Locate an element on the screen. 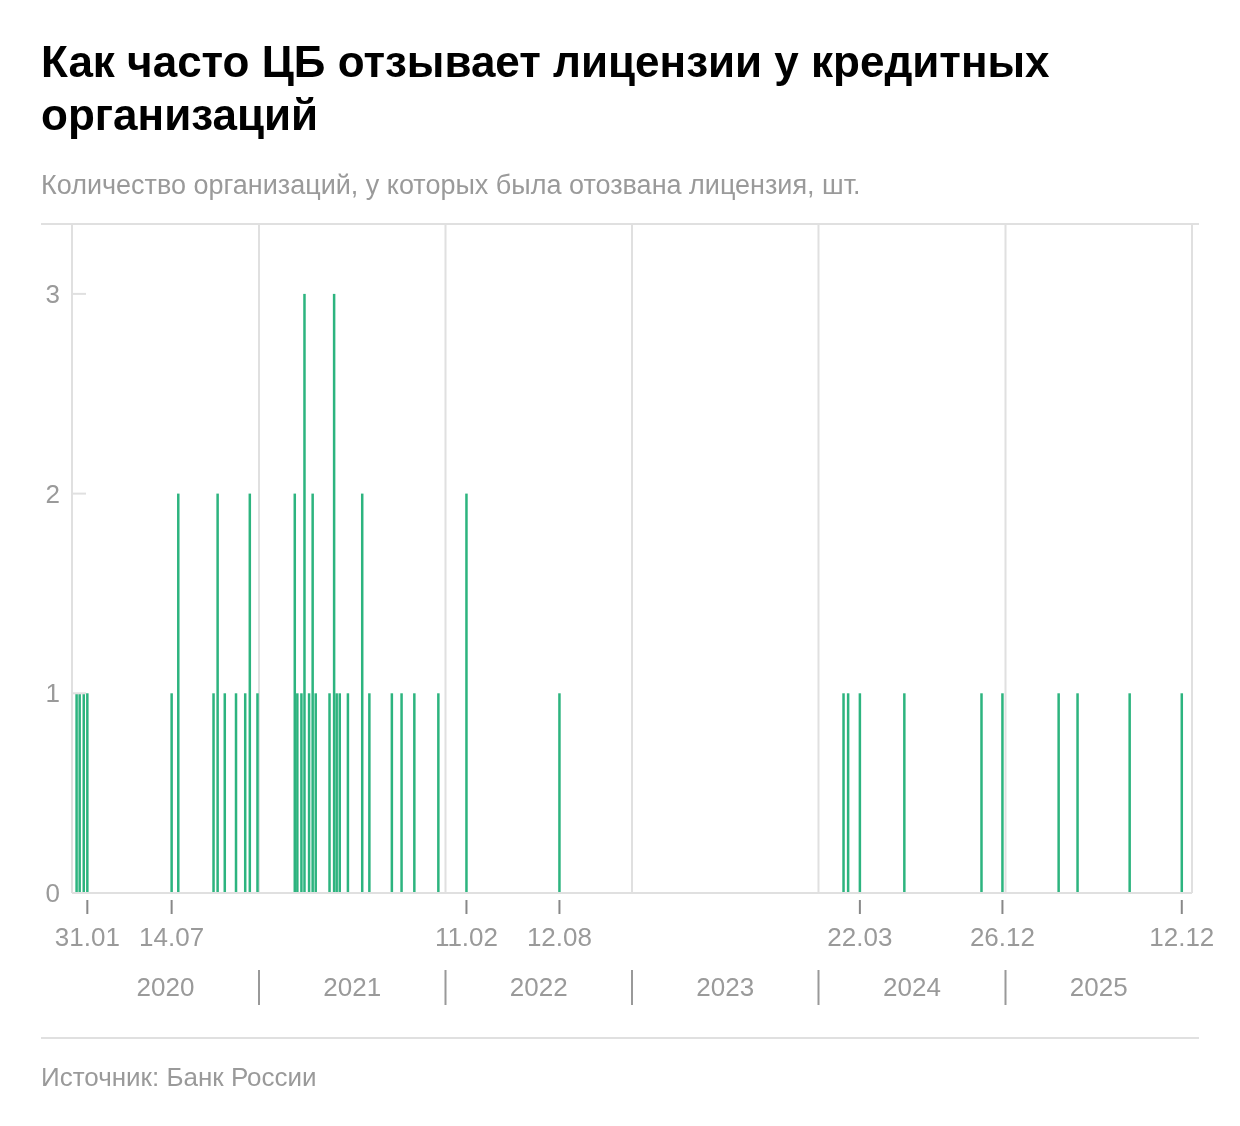 The height and width of the screenshot is (1126, 1240). chart-subtitle: Количество организаций, у которых была отозвана лицензия, шт. is located at coordinates (451, 185).